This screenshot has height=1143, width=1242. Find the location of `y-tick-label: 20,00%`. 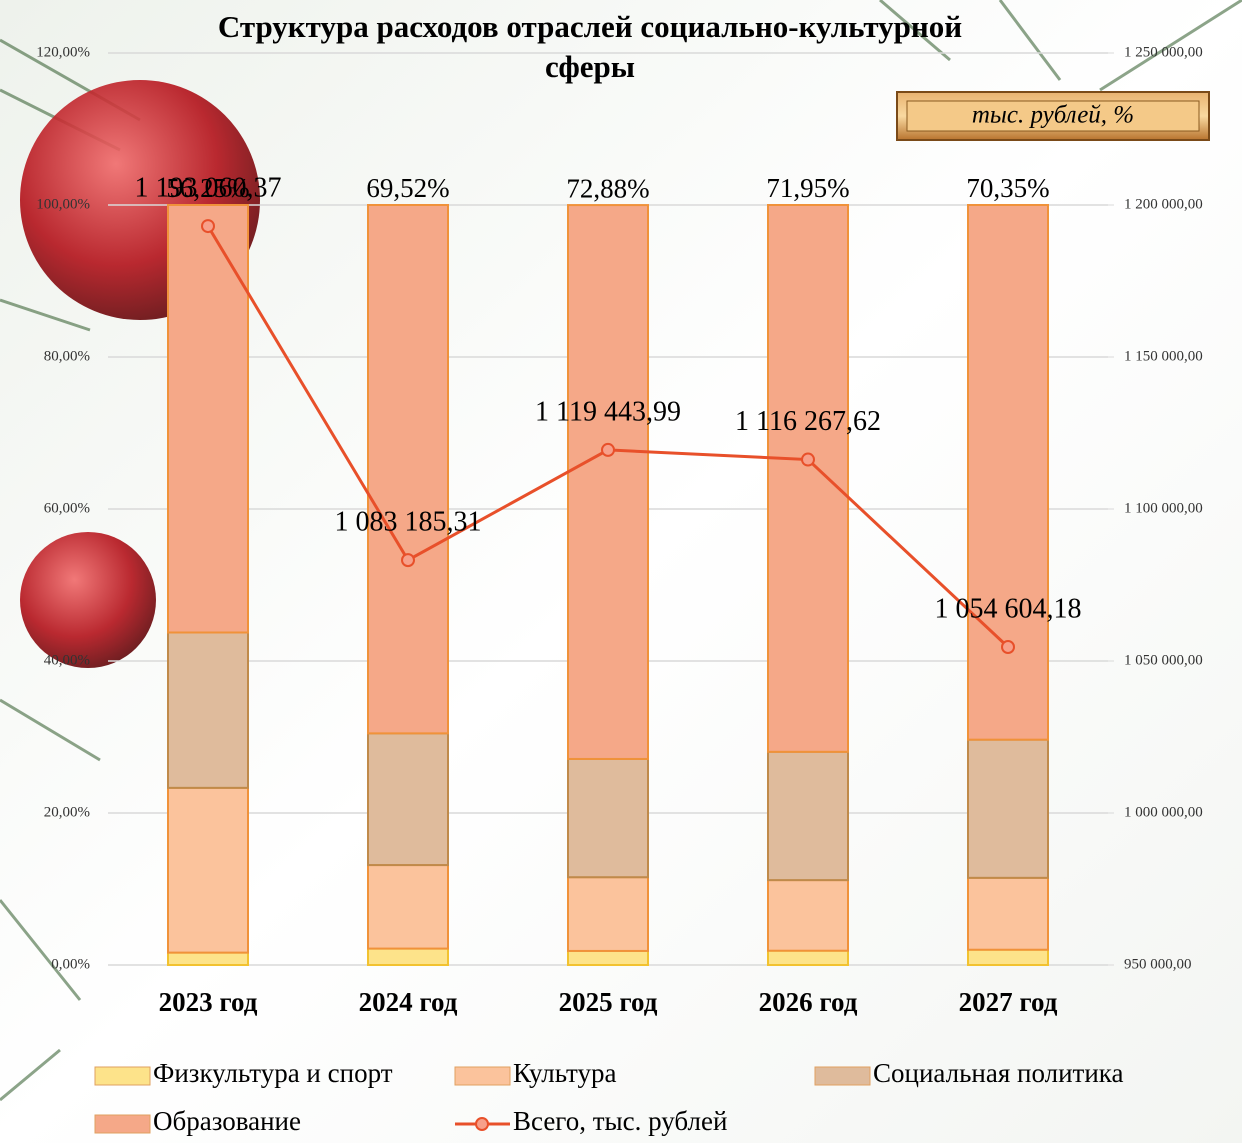

y-tick-label: 20,00% is located at coordinates (67, 812).